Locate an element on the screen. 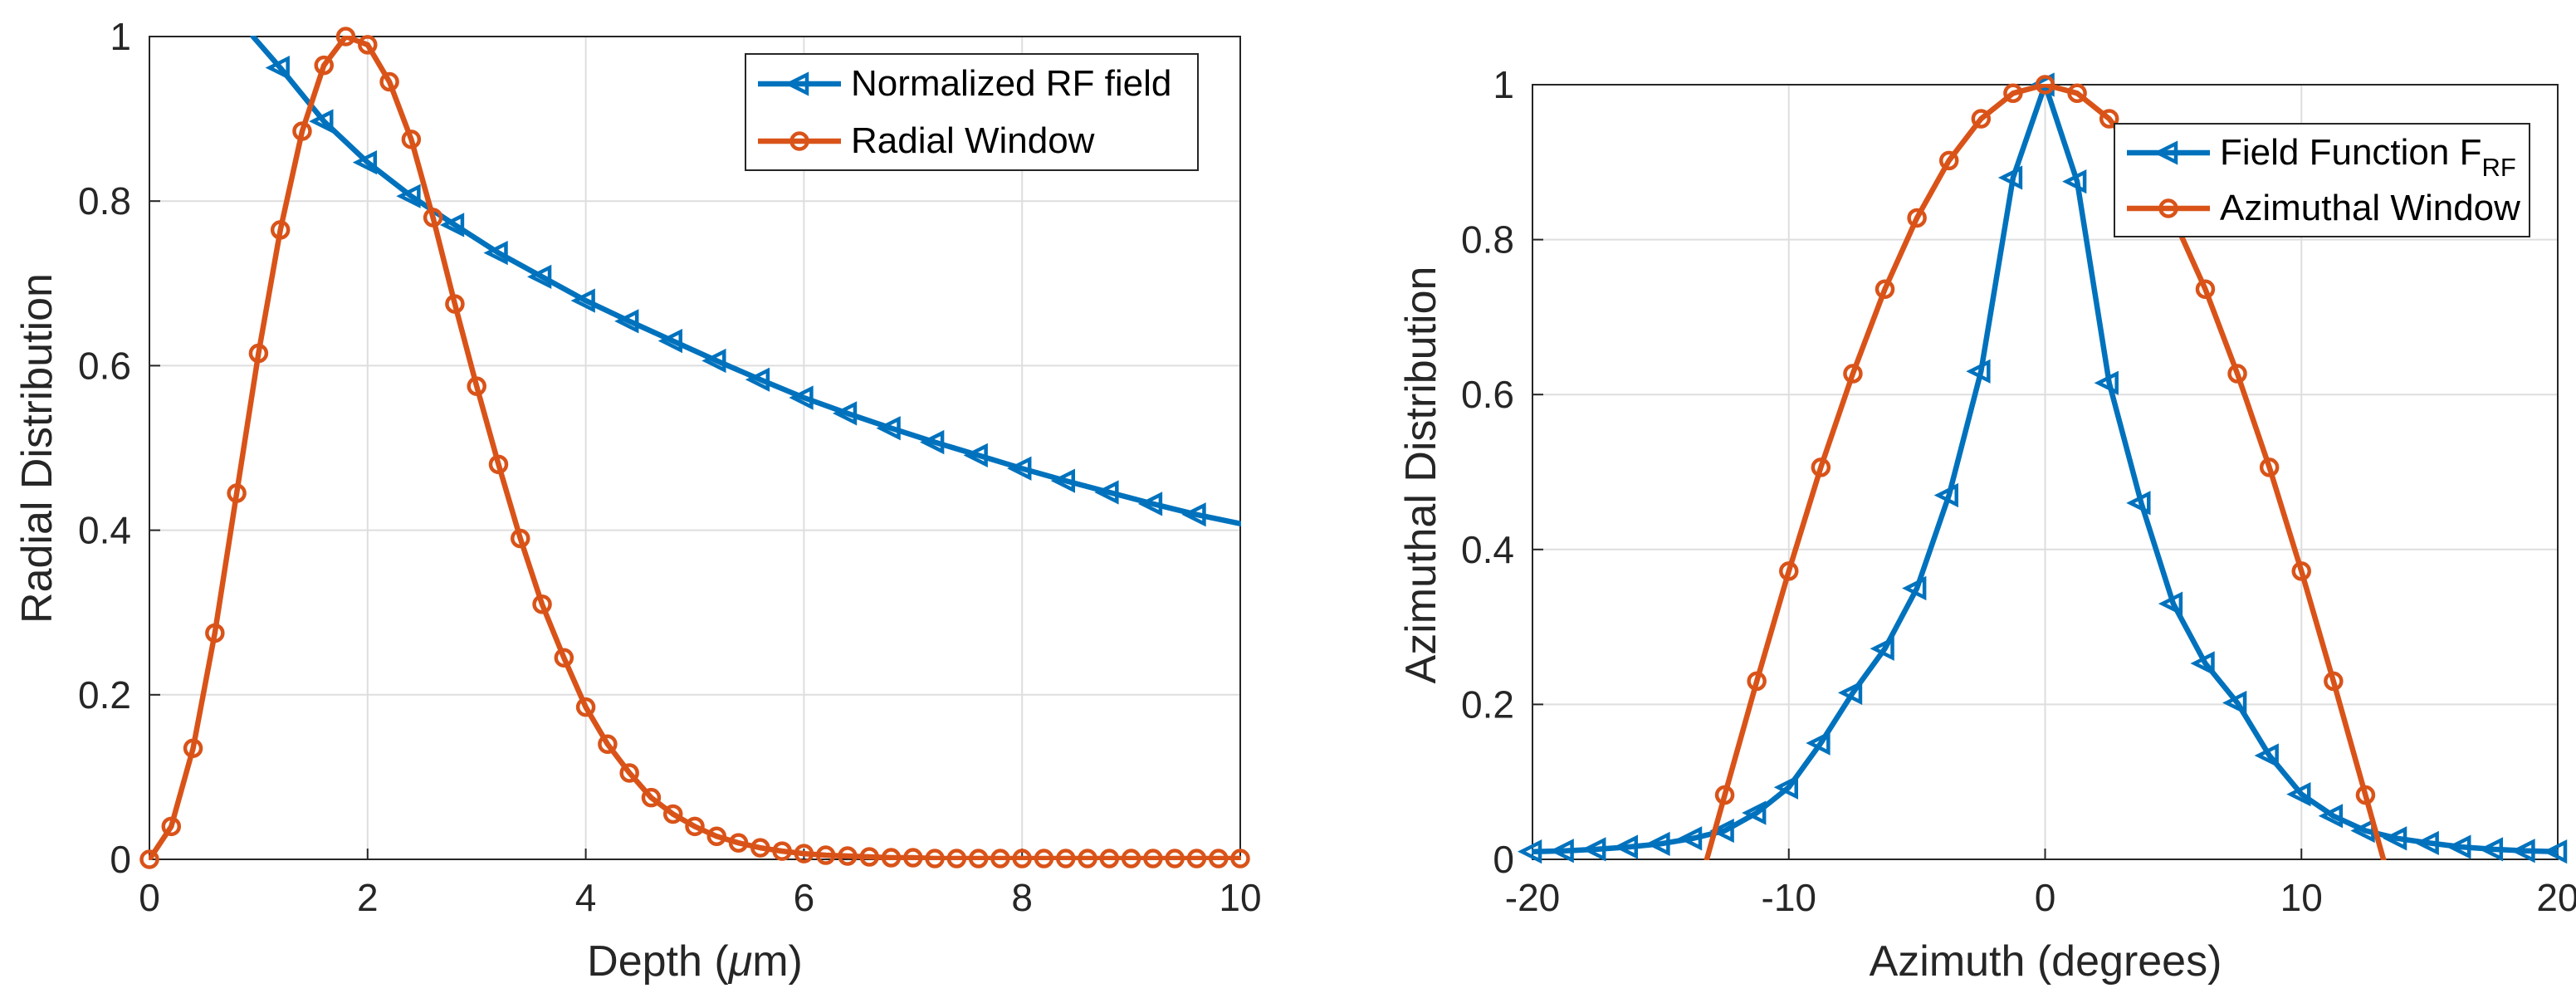  azimuthal-x-axis-label: Azimuth (degrees) is located at coordinates (2045, 961).